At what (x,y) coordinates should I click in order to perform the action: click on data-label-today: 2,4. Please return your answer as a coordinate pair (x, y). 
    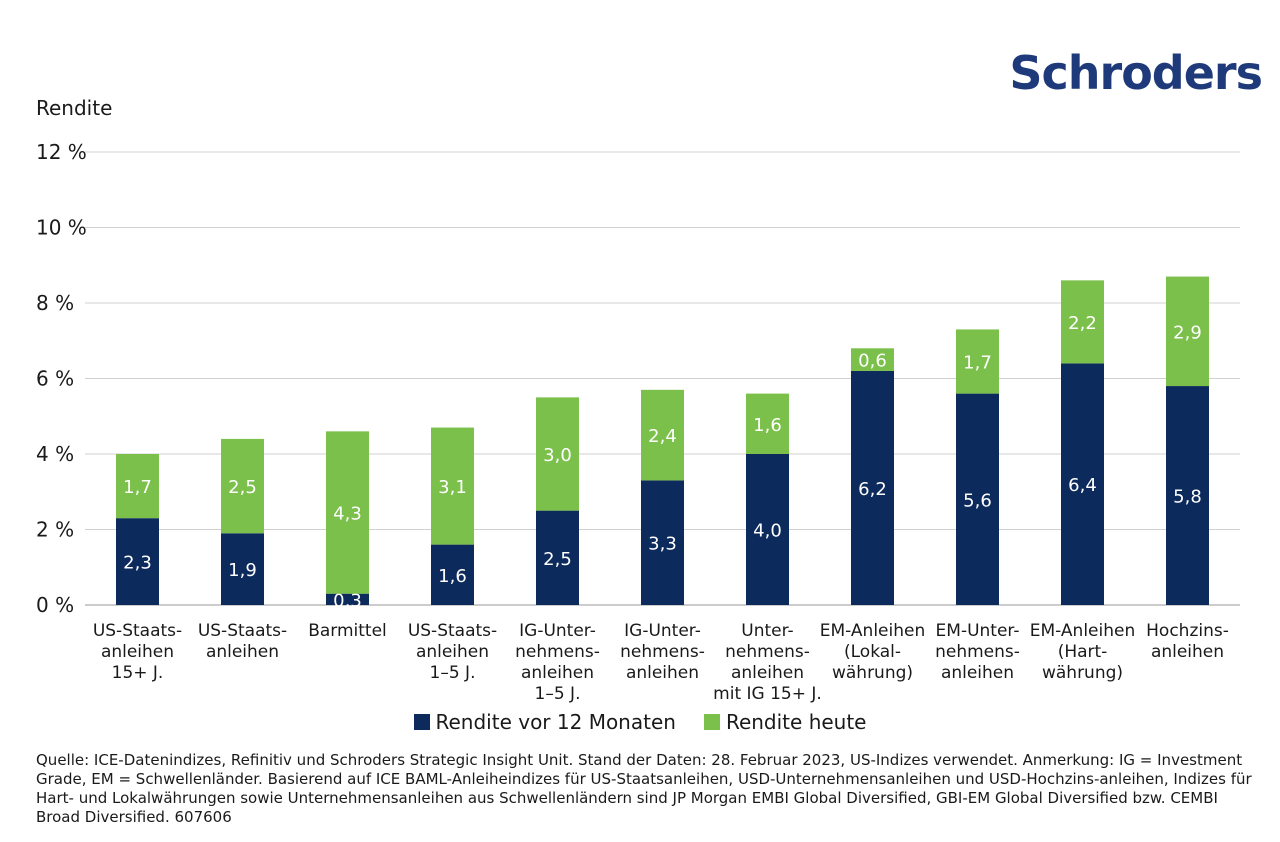
    Looking at the image, I should click on (662, 436).